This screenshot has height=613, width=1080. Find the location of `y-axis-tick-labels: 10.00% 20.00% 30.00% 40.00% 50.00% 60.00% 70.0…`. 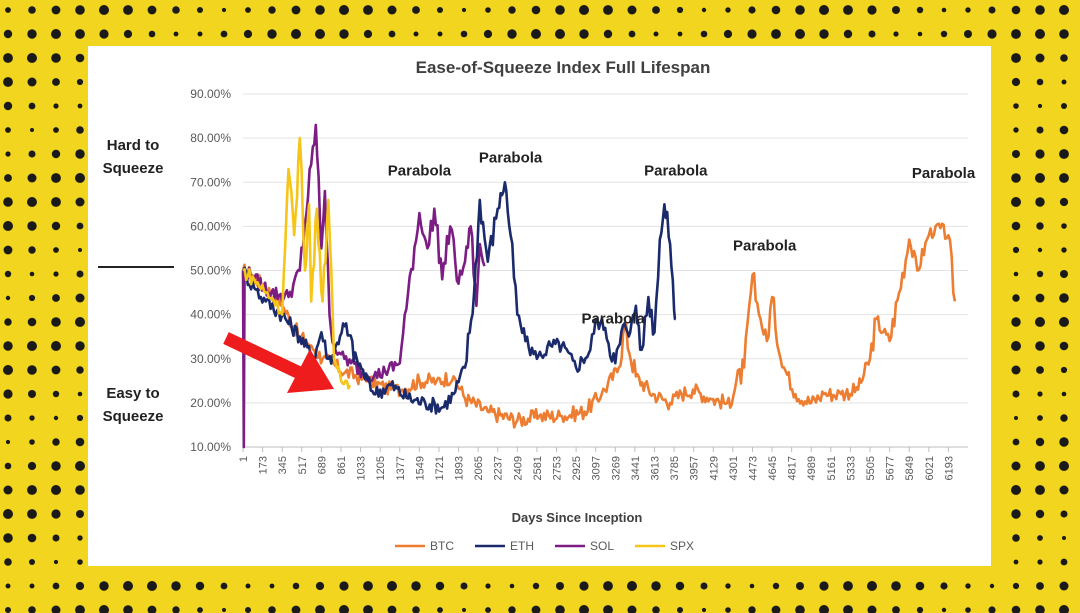

y-axis-tick-labels: 10.00% 20.00% 30.00% 40.00% 50.00% 60.00% 70.0… is located at coordinates (210, 270).